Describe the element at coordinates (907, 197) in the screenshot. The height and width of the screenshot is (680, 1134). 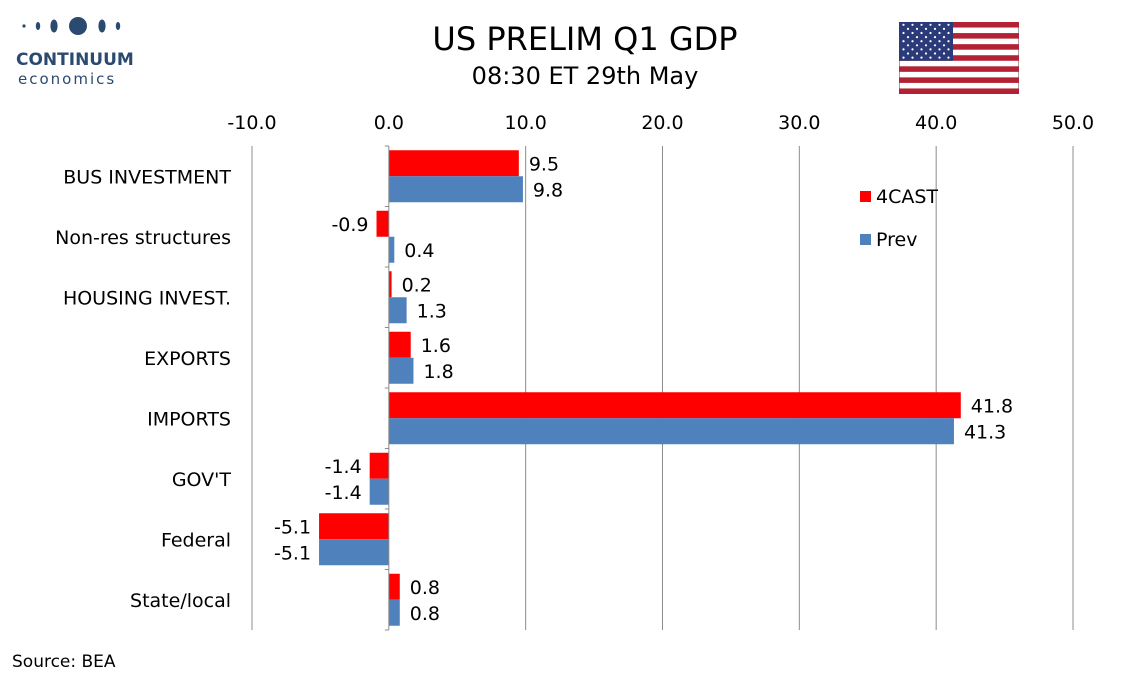
I see `legend-label: 4CAST` at that location.